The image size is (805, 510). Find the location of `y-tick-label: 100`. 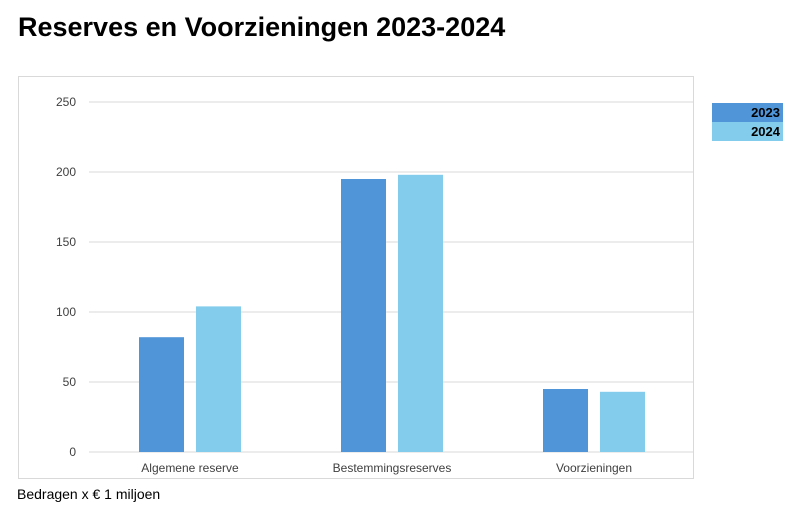

y-tick-label: 100 is located at coordinates (66, 312).